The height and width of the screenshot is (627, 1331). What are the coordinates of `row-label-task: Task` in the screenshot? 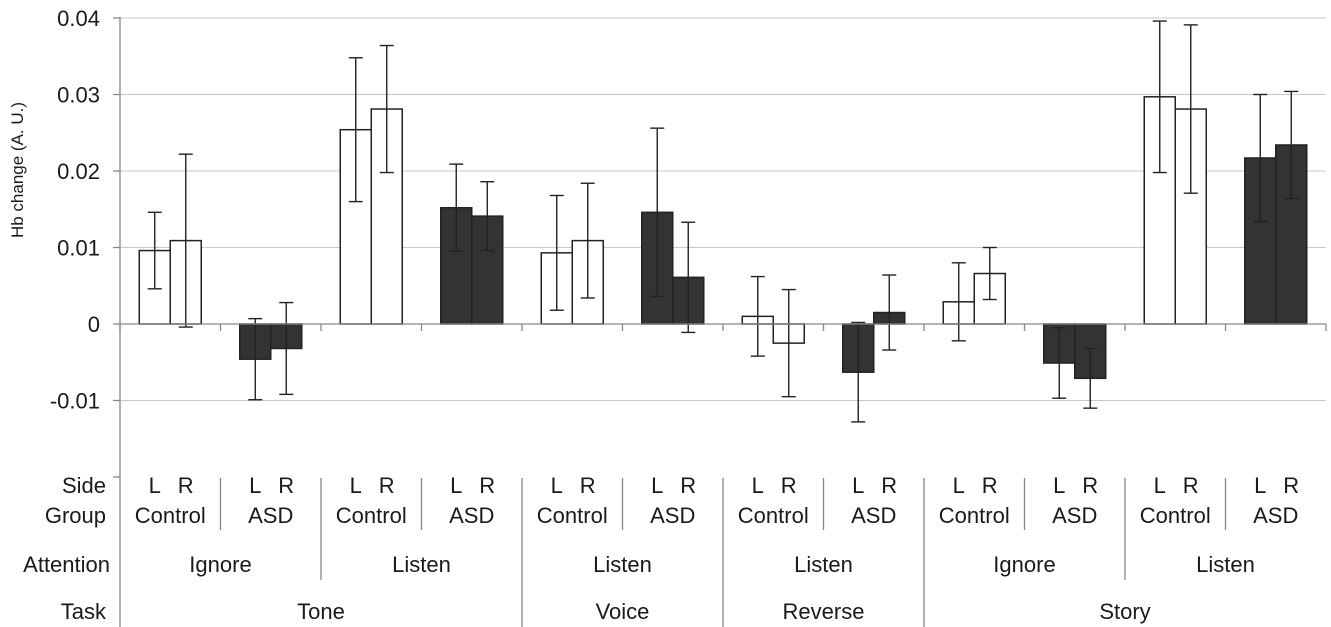 It's located at (84, 611).